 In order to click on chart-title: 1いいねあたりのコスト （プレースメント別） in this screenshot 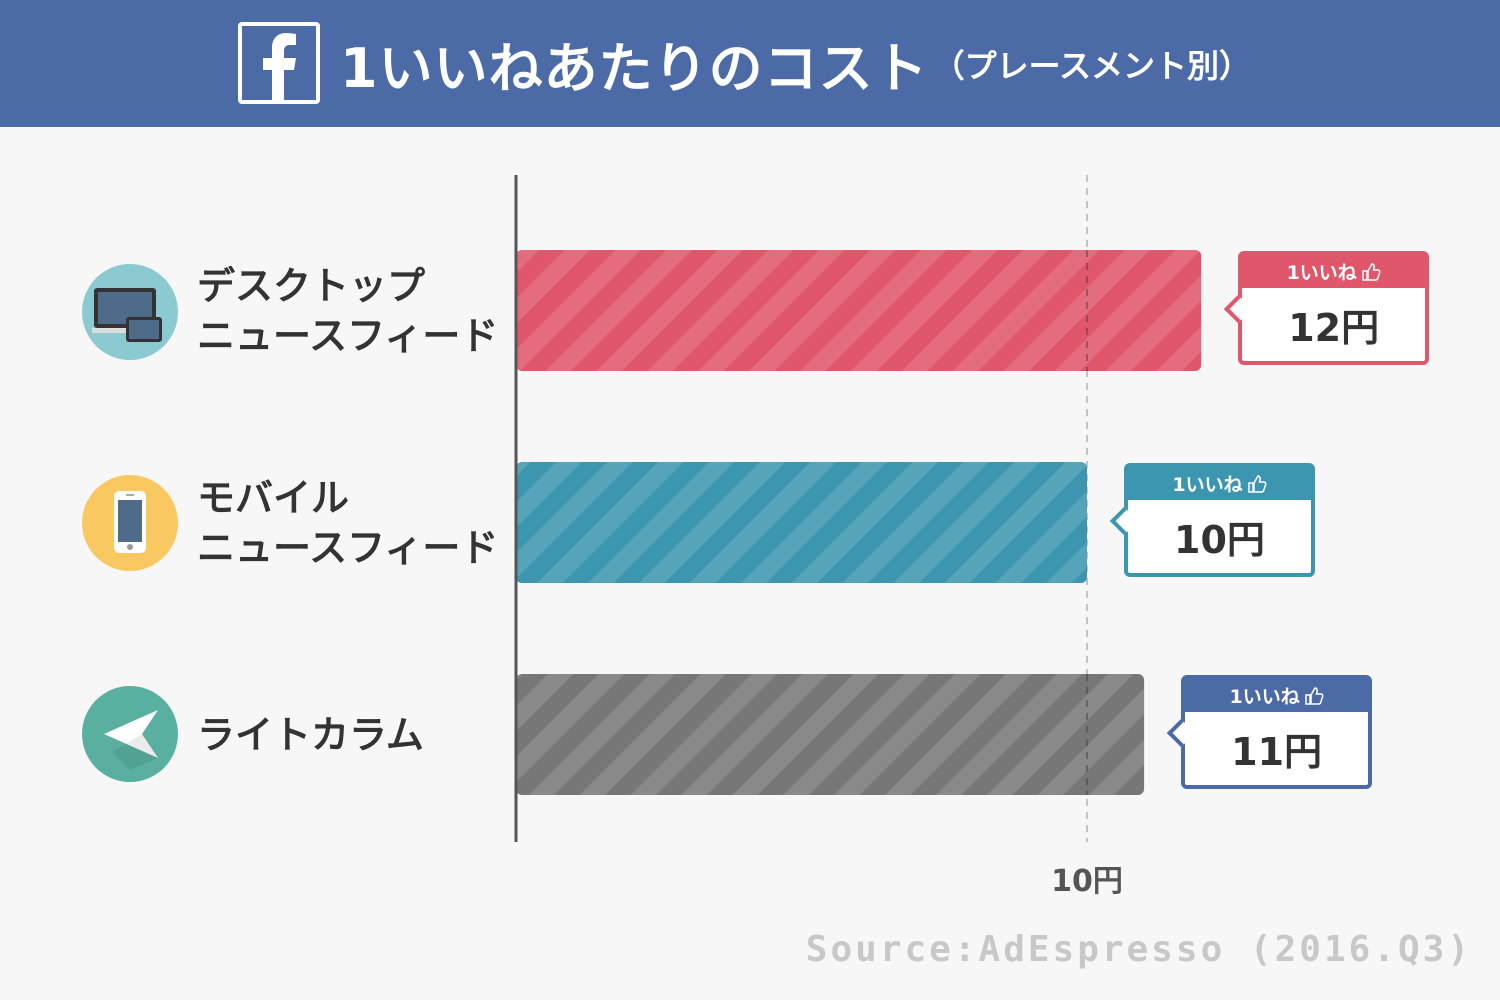, I will do `click(795, 63)`.